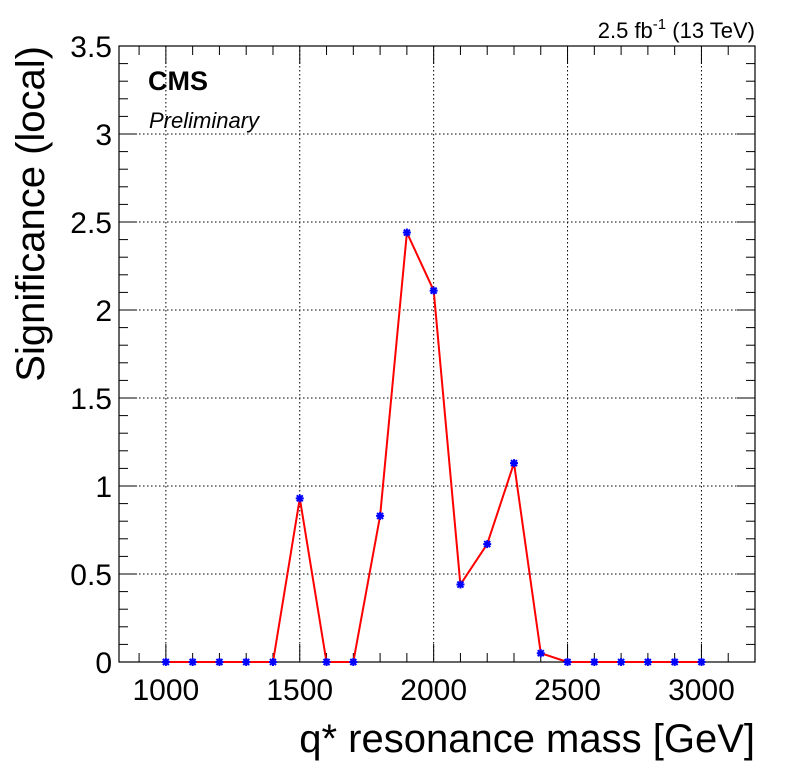 This screenshot has width=796, height=772. What do you see at coordinates (625, 30) in the screenshot?
I see `lumi-value: 2.5 fb` at bounding box center [625, 30].